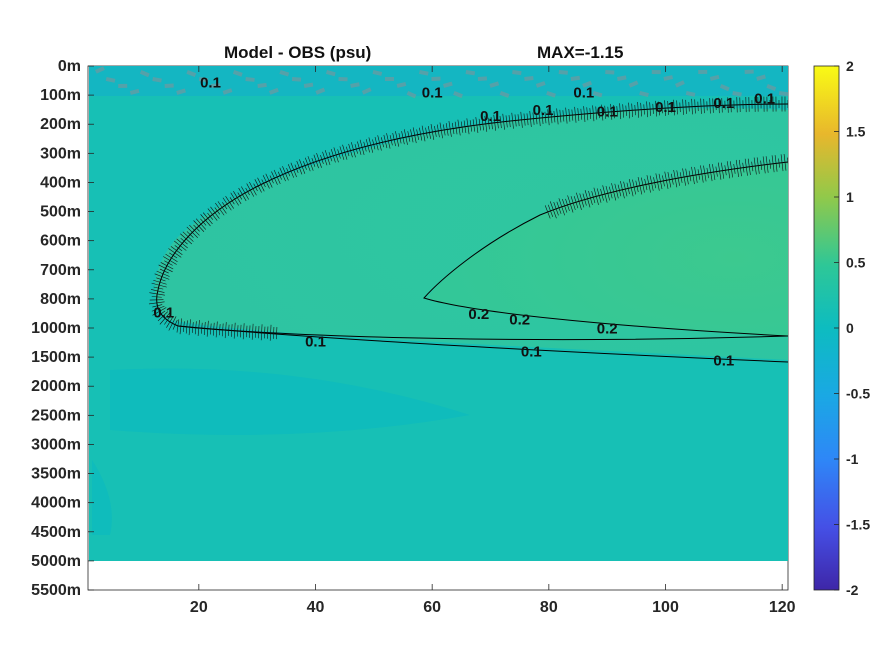  Describe the element at coordinates (56, 561) in the screenshot. I see `y-tick-label: 5000m` at that location.